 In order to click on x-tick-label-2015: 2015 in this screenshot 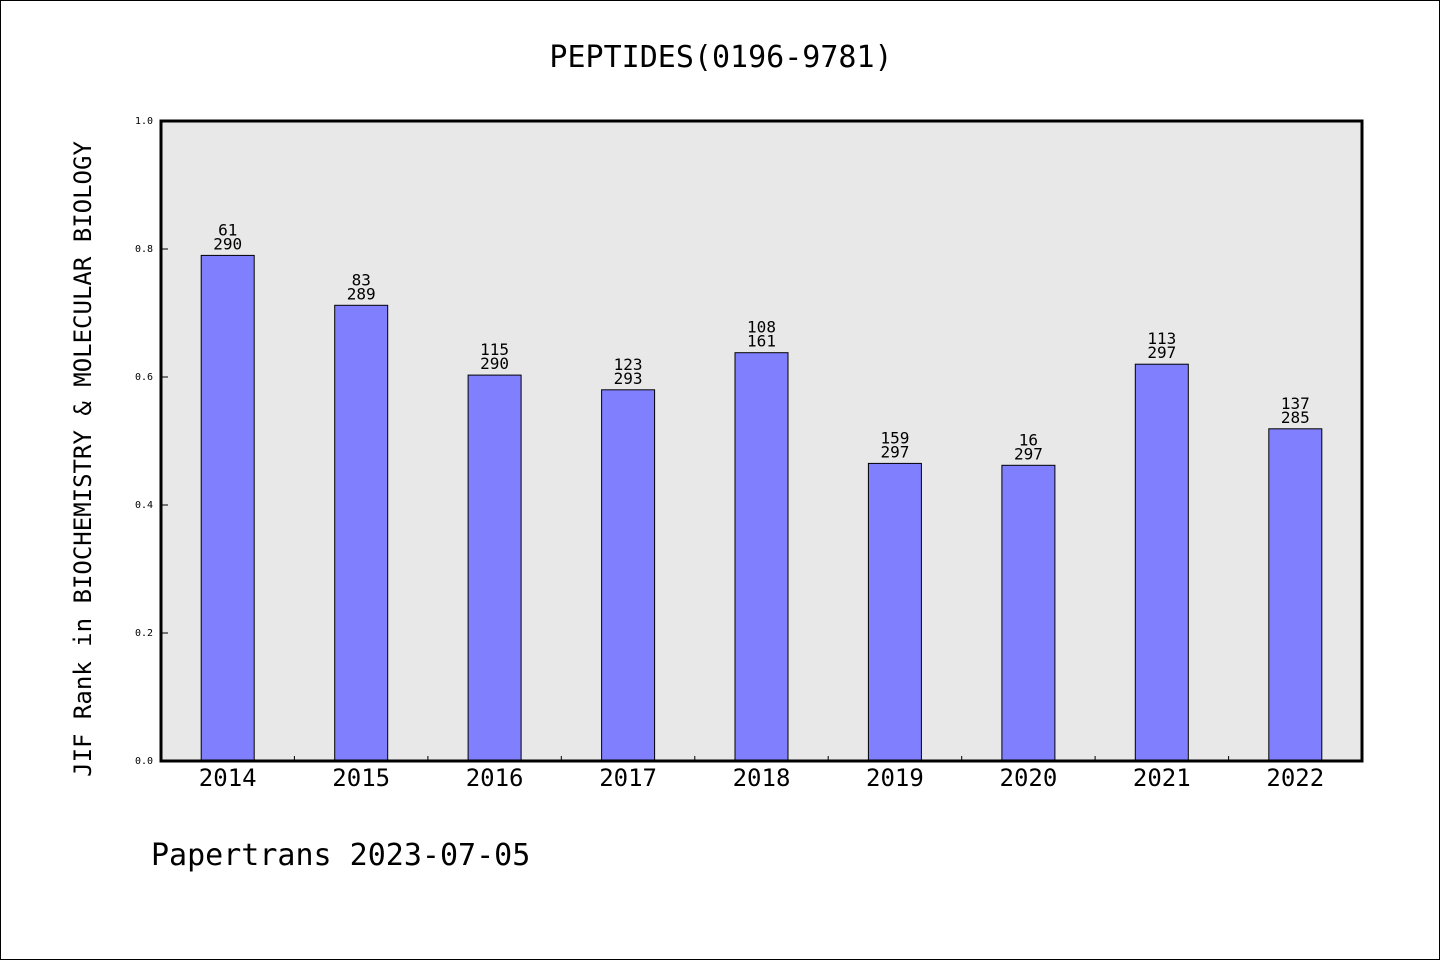, I will do `click(361, 778)`.